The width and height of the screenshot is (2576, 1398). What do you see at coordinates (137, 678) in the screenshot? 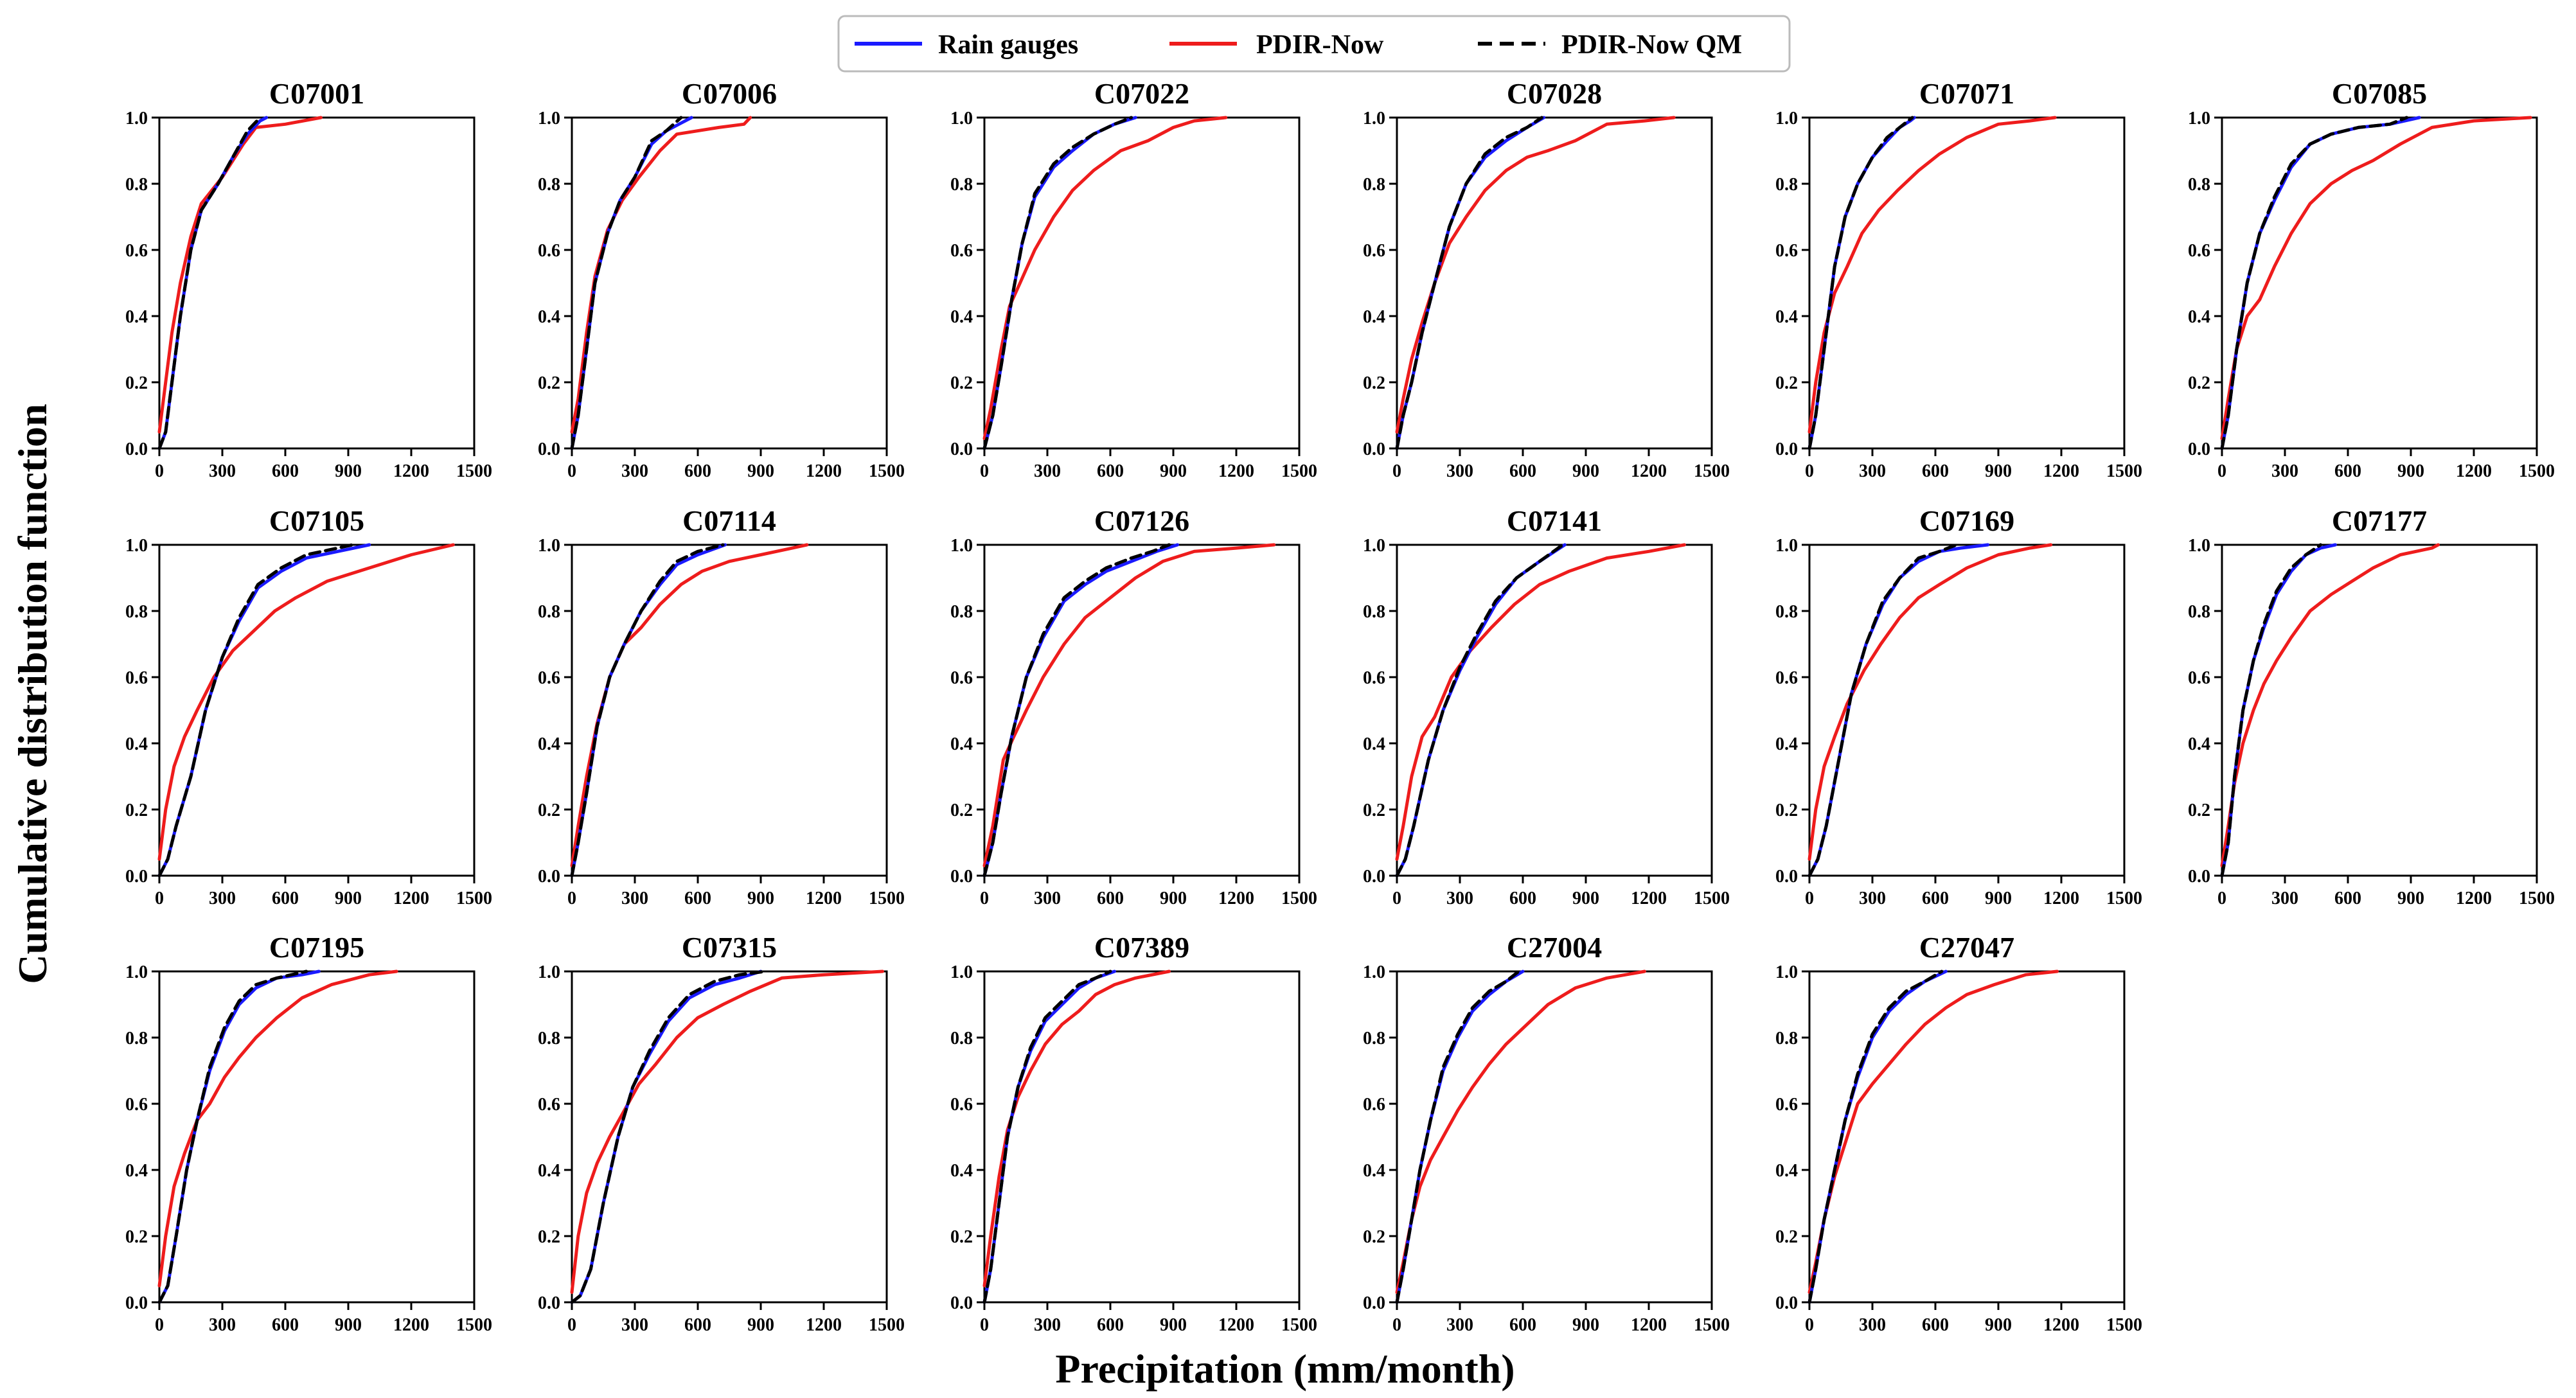
I see `y-tick-label-c07105-3: 0.6` at bounding box center [137, 678].